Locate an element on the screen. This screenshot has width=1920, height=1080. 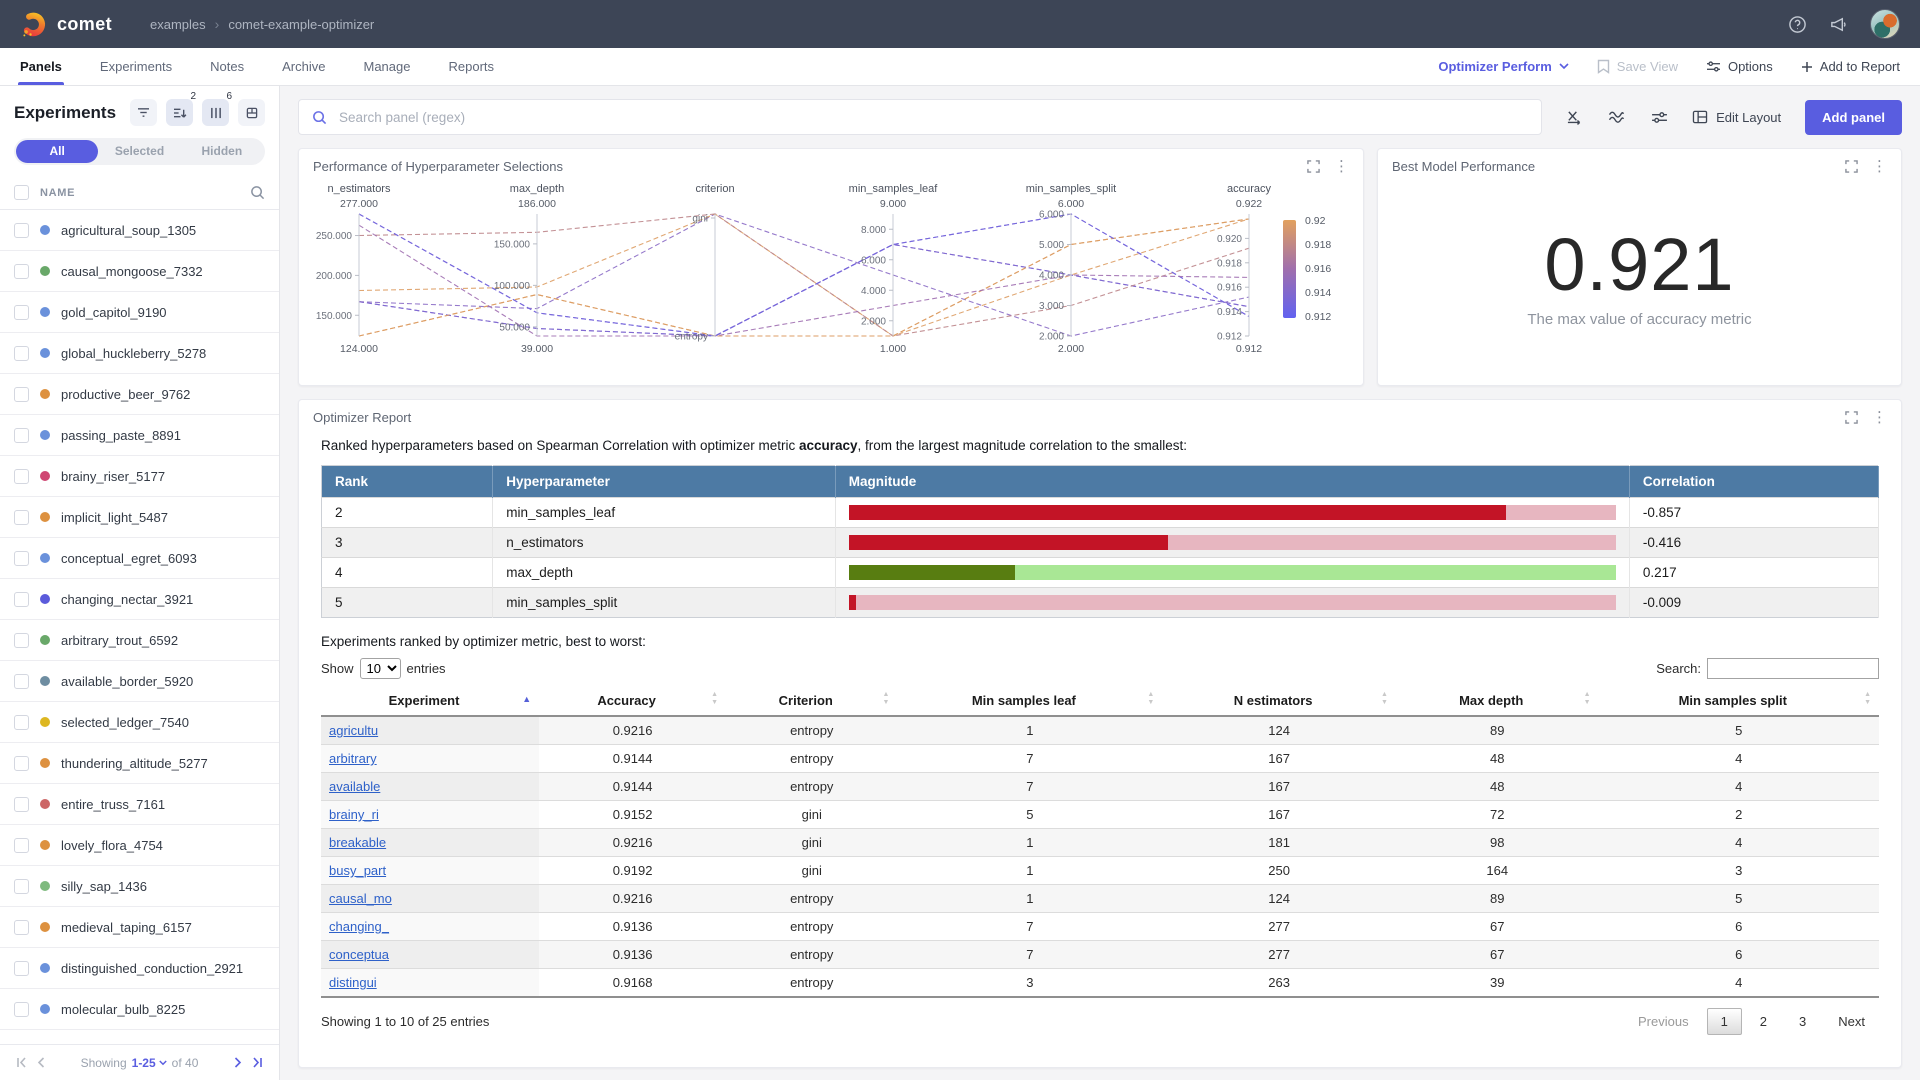
last-page-icon is located at coordinates (256, 1062).